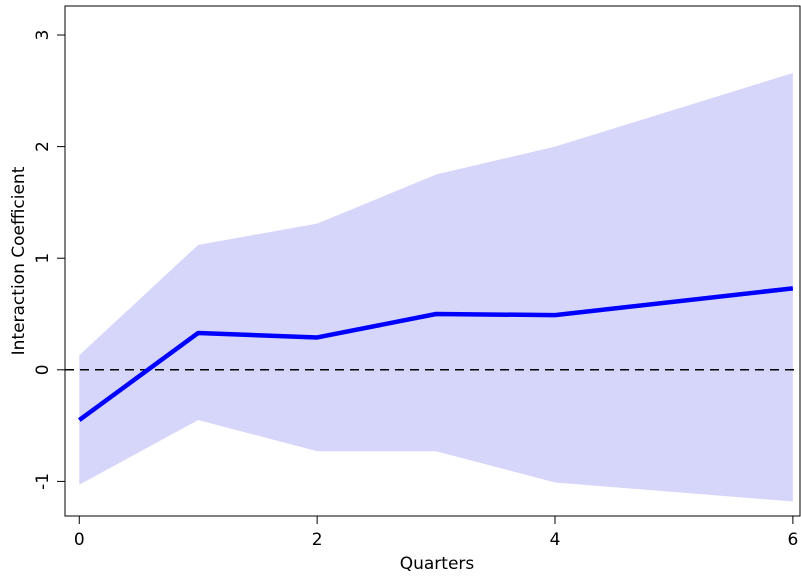 The image size is (801, 576). Describe the element at coordinates (555, 540) in the screenshot. I see `x-tick-label: 4` at that location.